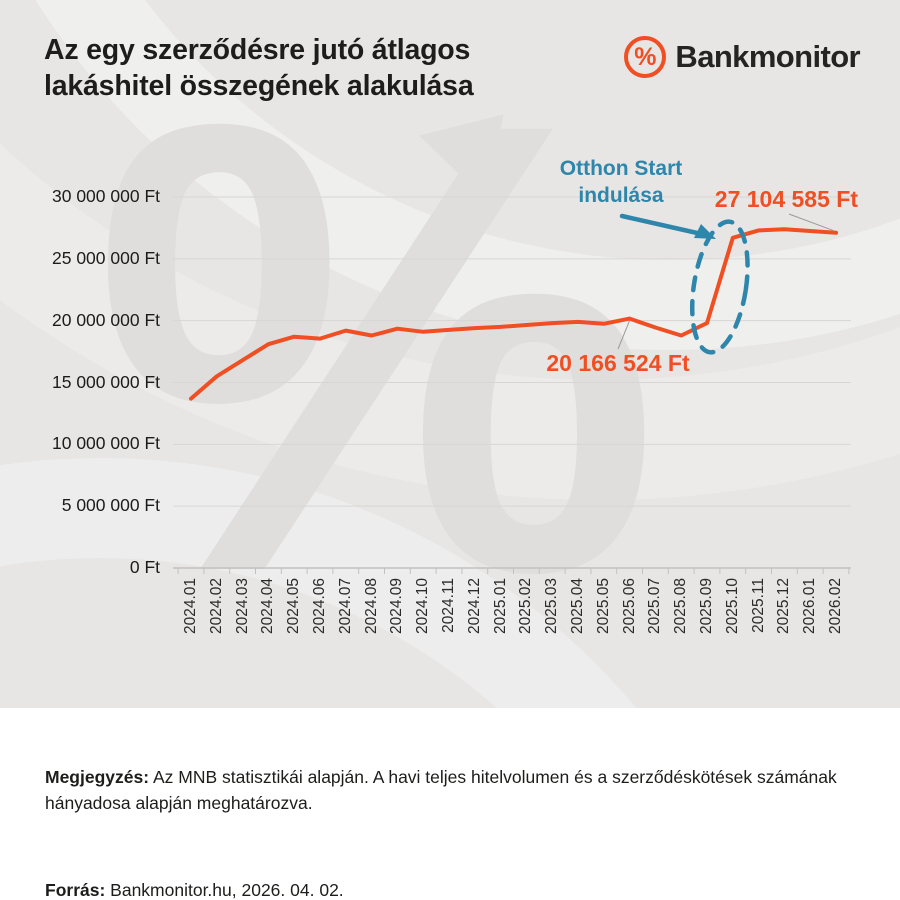  What do you see at coordinates (621, 195) in the screenshot?
I see `annotation-otthon-start-line2: indulása` at bounding box center [621, 195].